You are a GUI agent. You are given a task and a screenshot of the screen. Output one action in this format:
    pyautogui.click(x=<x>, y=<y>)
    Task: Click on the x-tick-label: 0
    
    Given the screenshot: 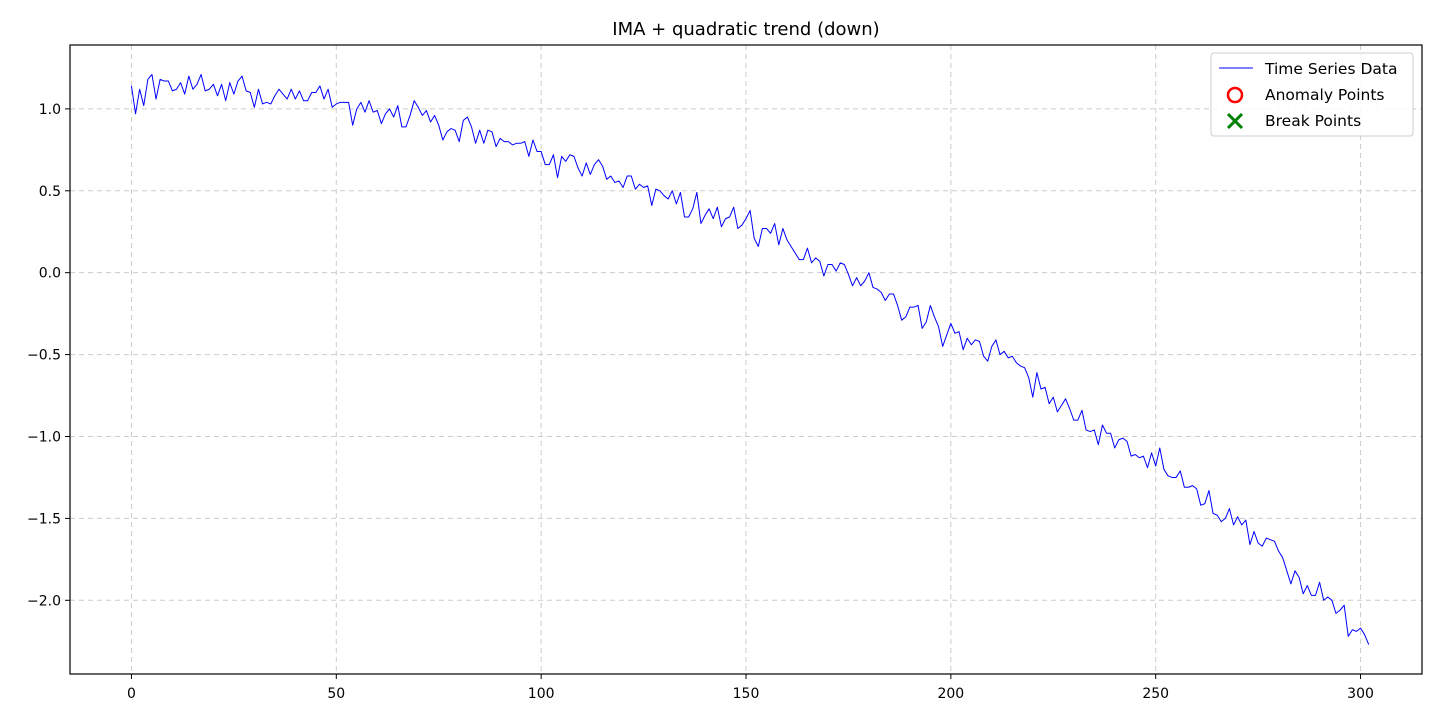 What is the action you would take?
    pyautogui.click(x=131, y=694)
    